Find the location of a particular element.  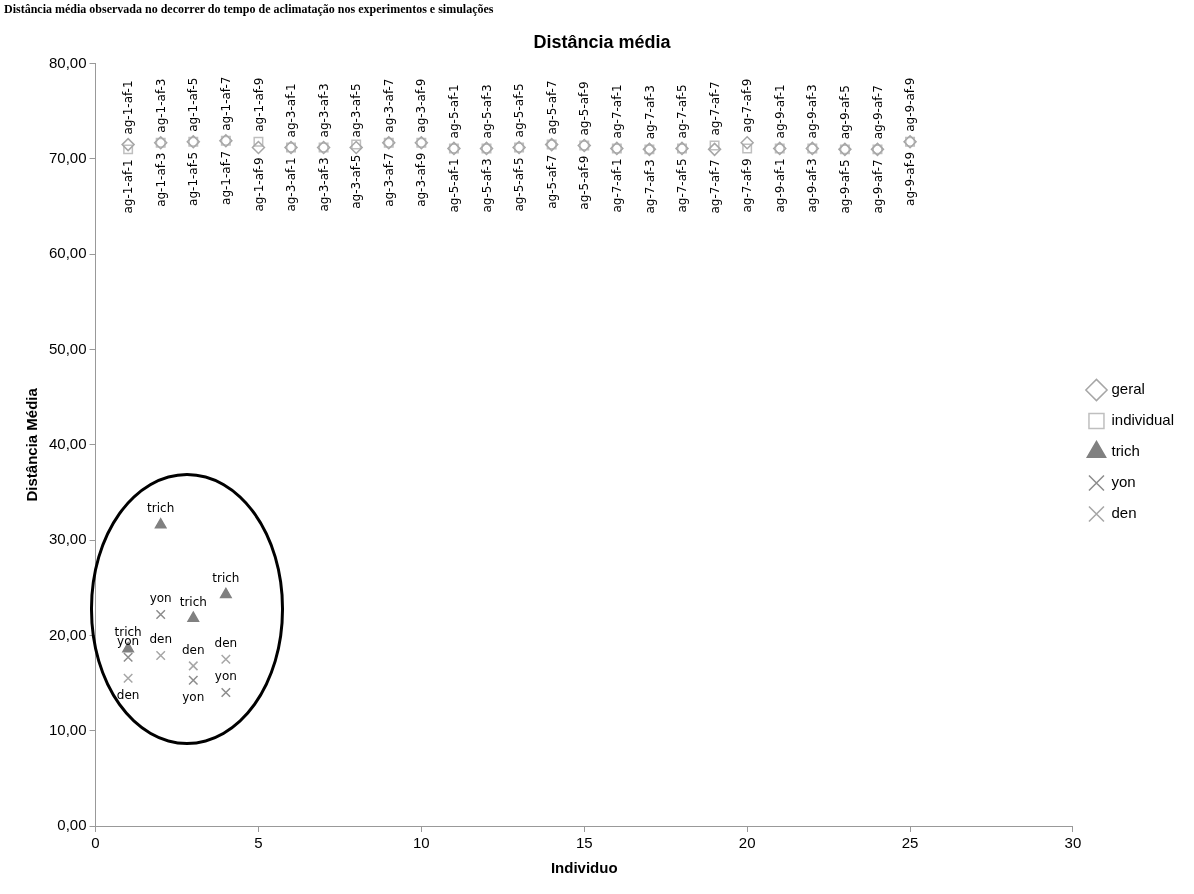

x-tick-label: 5 is located at coordinates (258, 843).